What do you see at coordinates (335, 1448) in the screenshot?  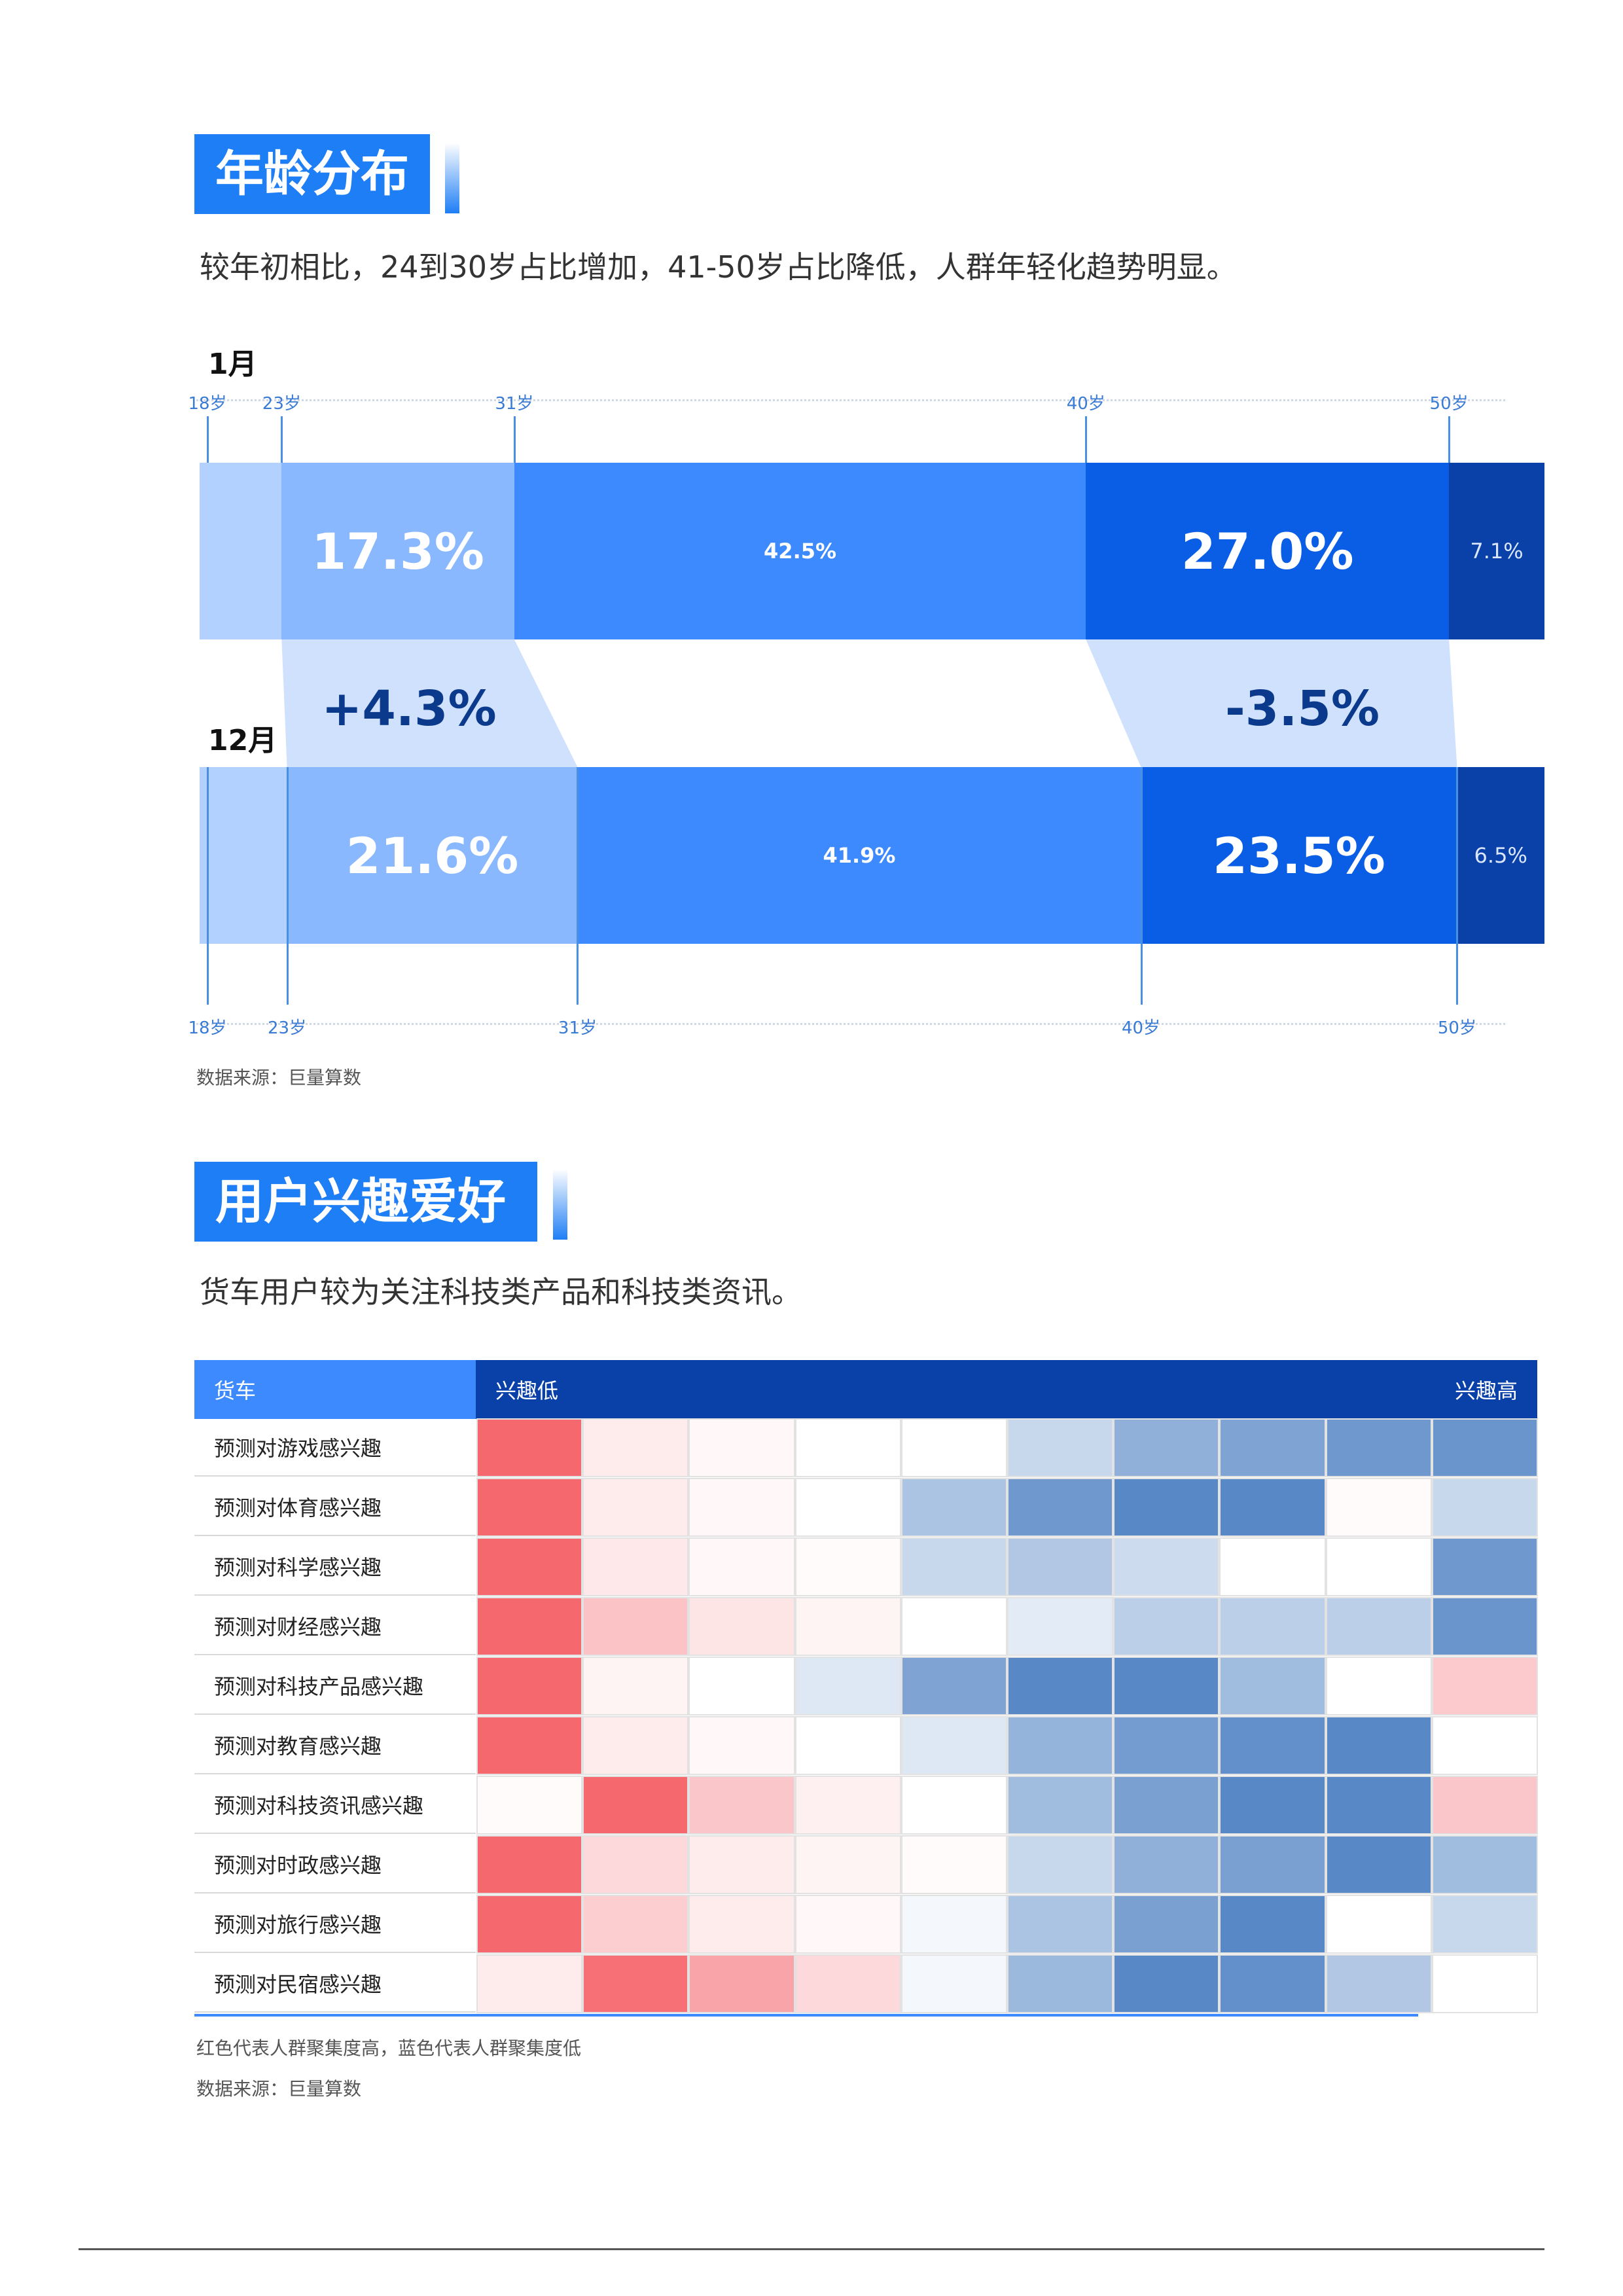 I see `heatmap-row-label: 预测对游戏感兴趣` at bounding box center [335, 1448].